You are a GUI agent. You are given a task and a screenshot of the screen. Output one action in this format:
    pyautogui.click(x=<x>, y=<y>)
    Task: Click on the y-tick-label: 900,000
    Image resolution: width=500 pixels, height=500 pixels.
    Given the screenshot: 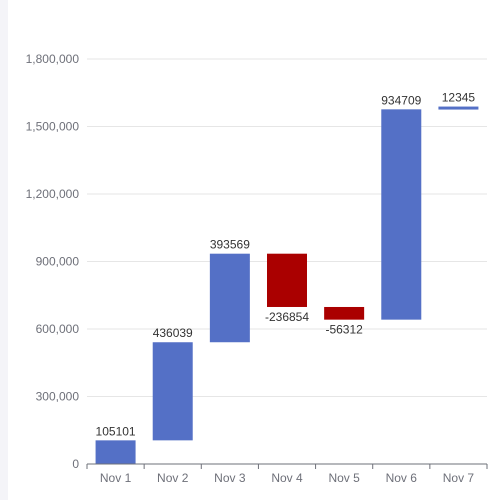 What is the action you would take?
    pyautogui.click(x=58, y=262)
    